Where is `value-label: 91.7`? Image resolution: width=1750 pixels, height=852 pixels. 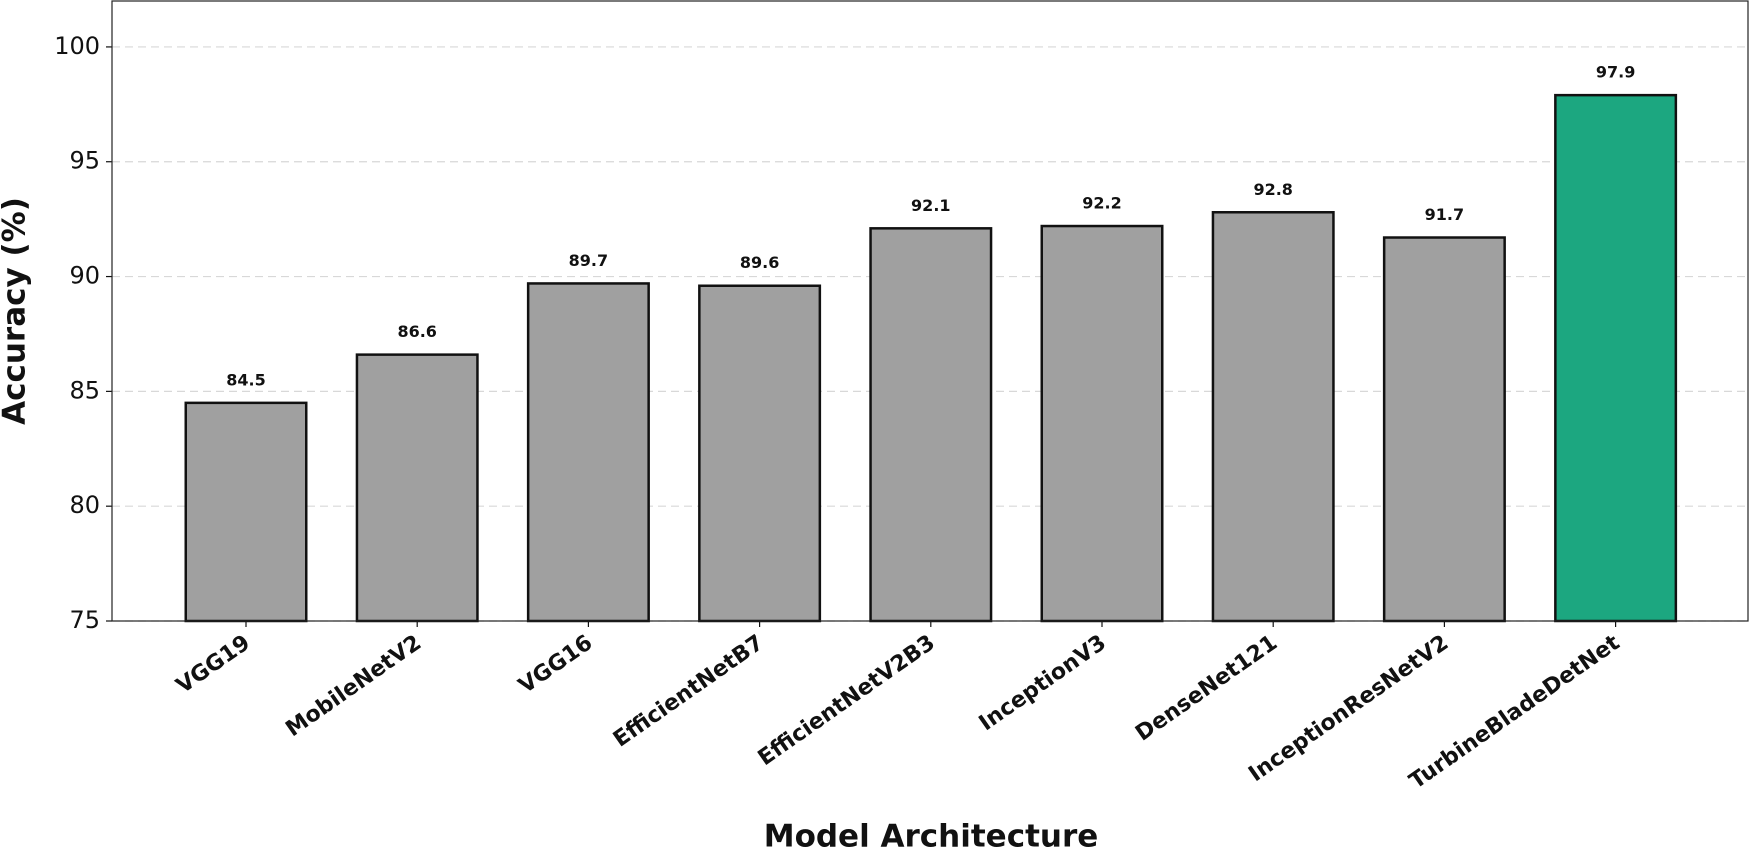
value-label: 91.7 is located at coordinates (1444, 214).